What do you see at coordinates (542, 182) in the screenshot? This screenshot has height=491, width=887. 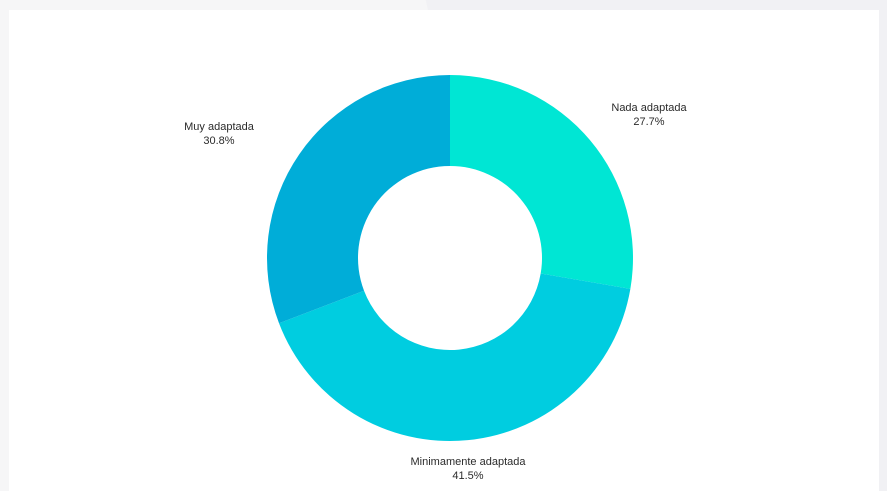 I see `slice-nada-adaptada` at bounding box center [542, 182].